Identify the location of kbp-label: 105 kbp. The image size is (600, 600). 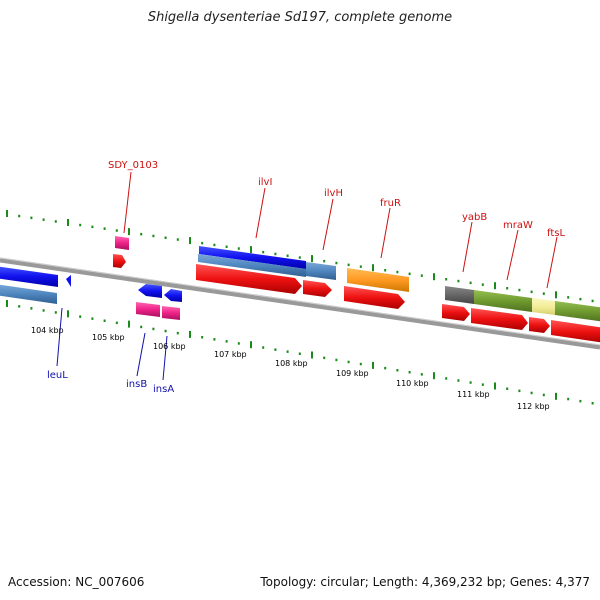
(108, 337).